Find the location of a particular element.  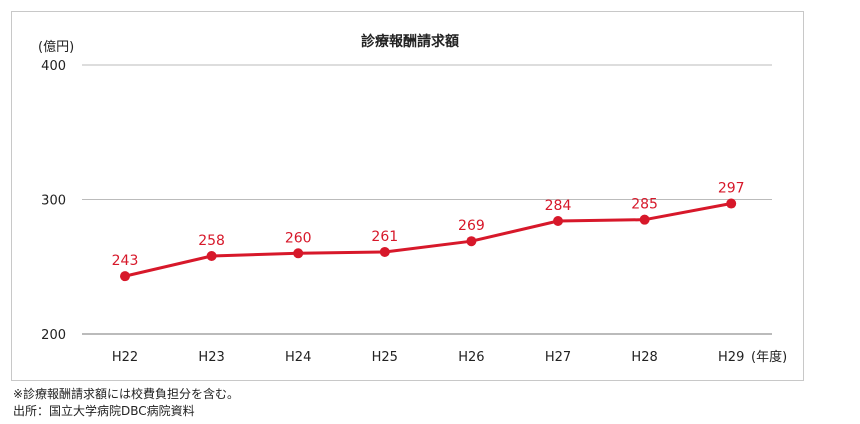

x-tick-label: H24 is located at coordinates (298, 357).